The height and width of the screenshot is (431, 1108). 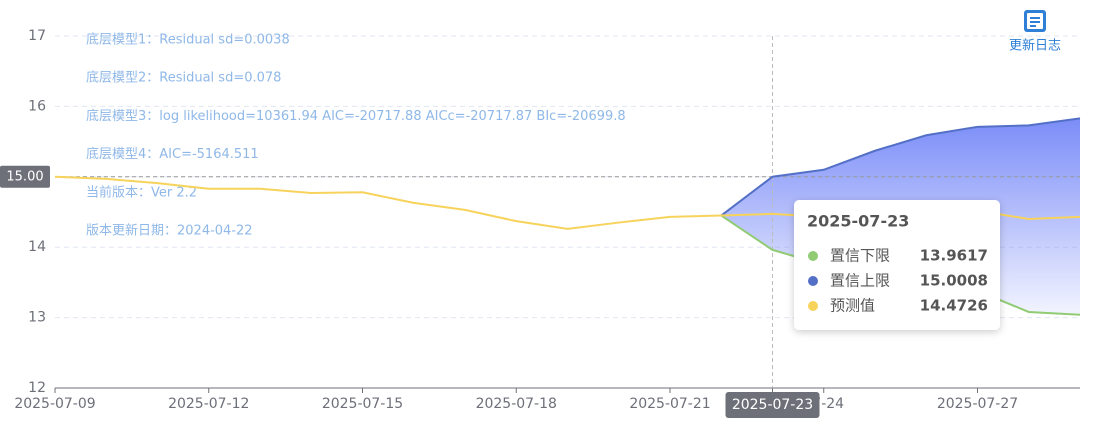 What do you see at coordinates (37, 388) in the screenshot?
I see `y-tick-label: 12` at bounding box center [37, 388].